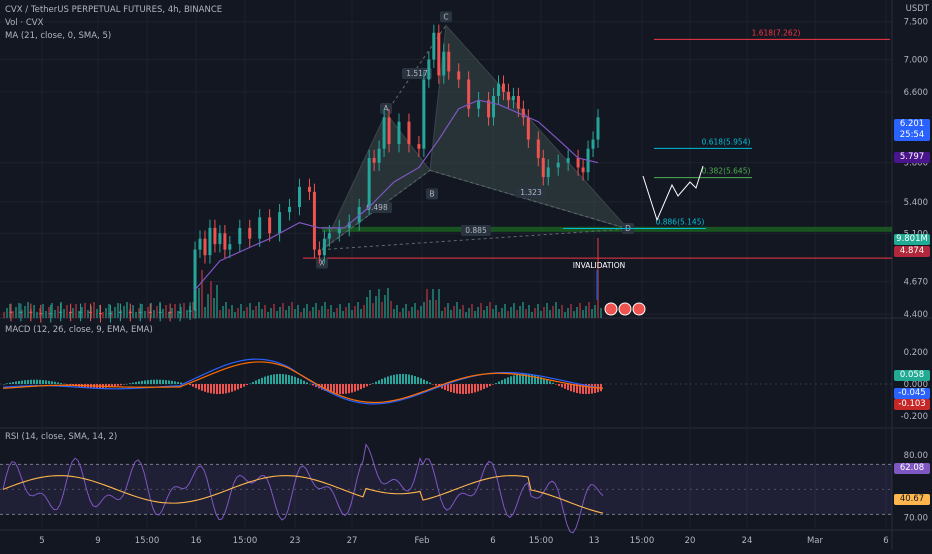 The width and height of the screenshot is (932, 554). What do you see at coordinates (747, 541) in the screenshot?
I see `time-tick-label: 24` at bounding box center [747, 541].